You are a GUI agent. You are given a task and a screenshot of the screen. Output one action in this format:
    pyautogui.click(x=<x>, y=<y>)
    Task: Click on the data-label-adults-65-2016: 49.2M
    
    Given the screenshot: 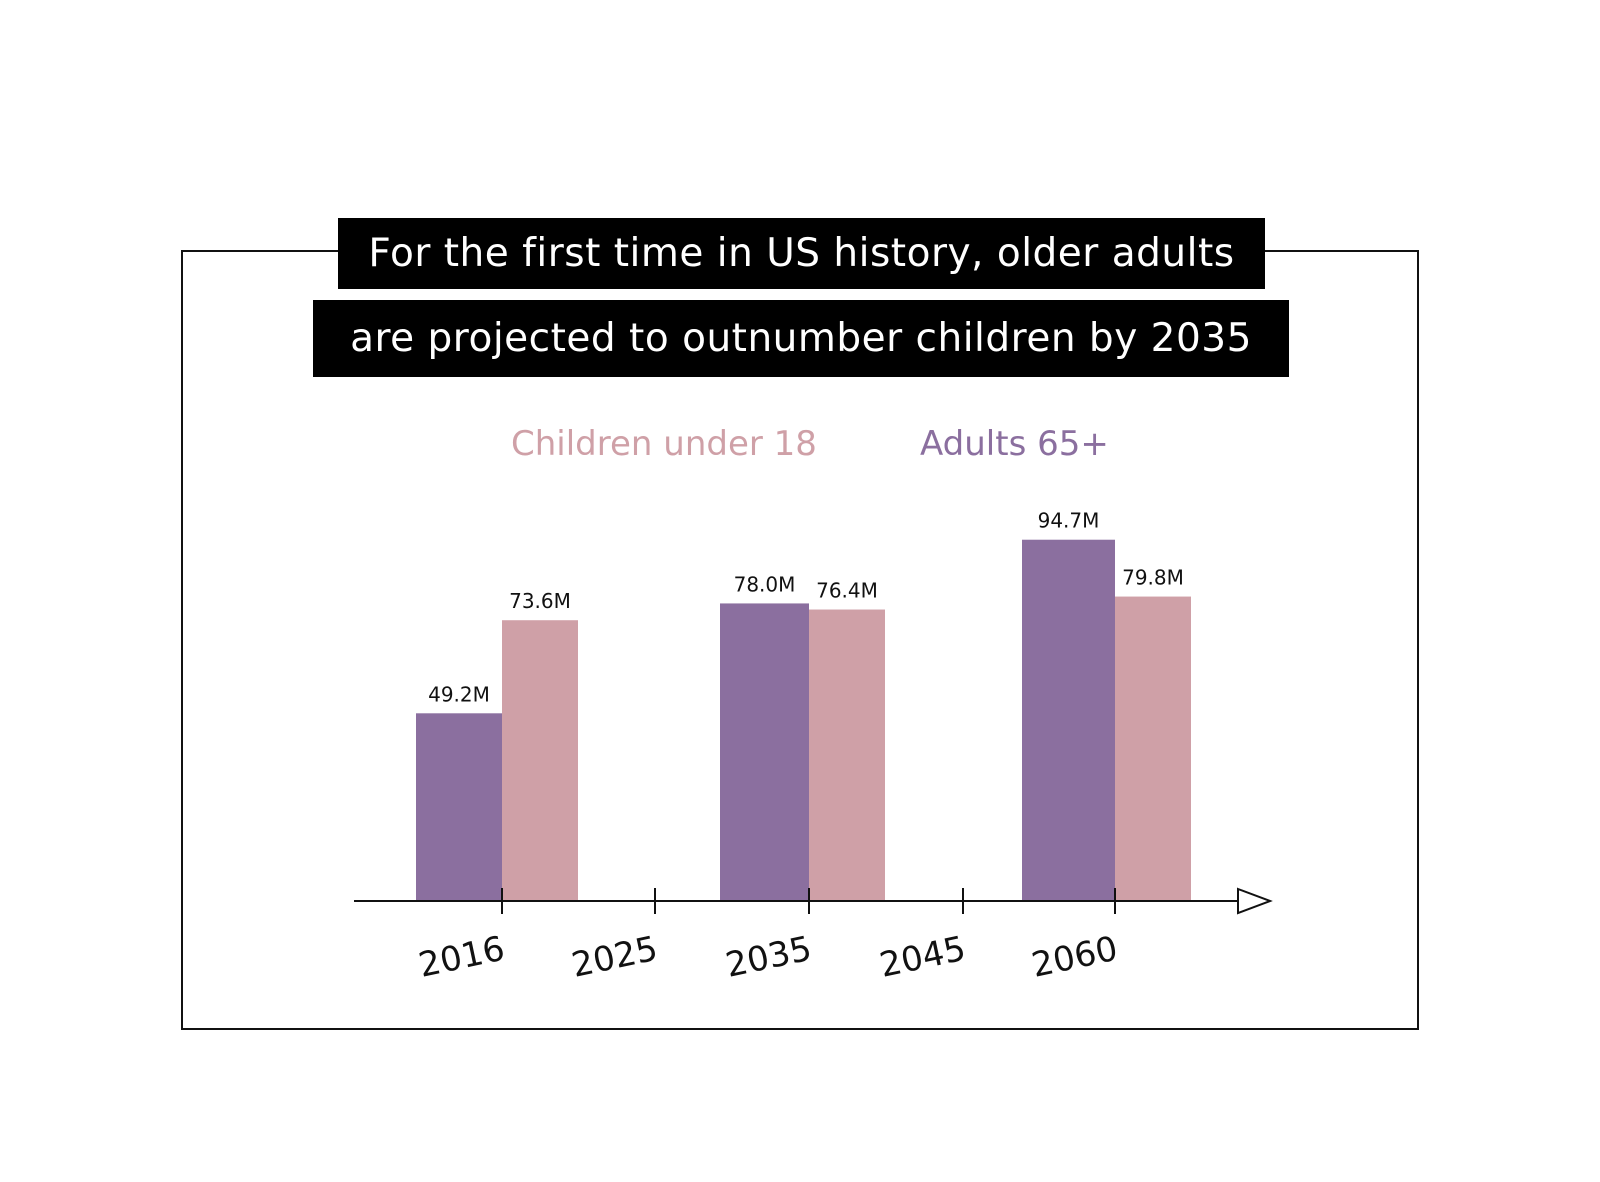 What is the action you would take?
    pyautogui.click(x=459, y=694)
    